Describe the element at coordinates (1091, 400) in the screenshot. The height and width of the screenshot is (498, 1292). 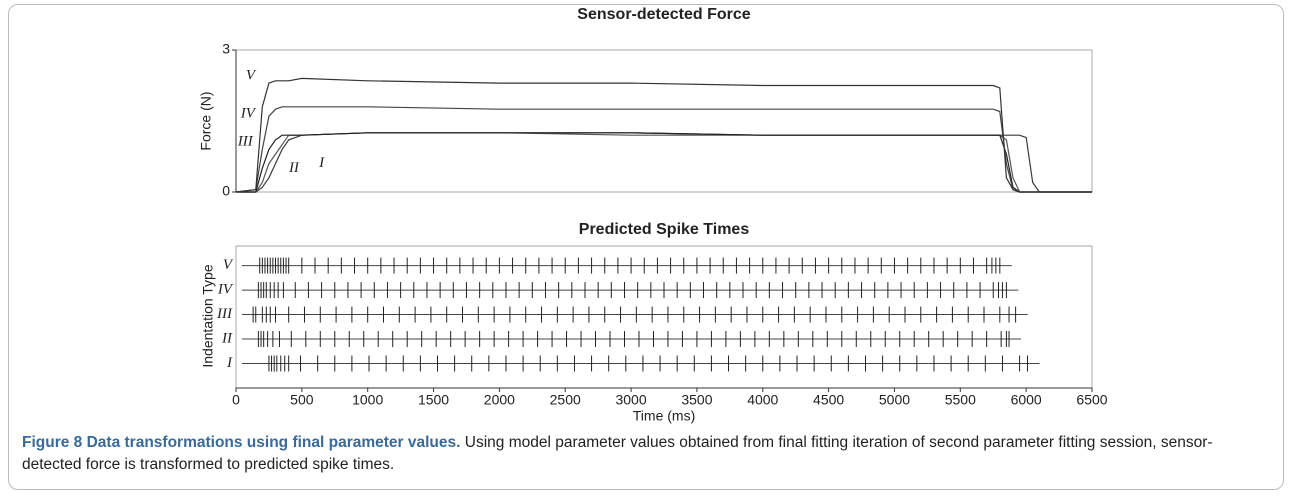
I see `x-tick-label: 6500` at that location.